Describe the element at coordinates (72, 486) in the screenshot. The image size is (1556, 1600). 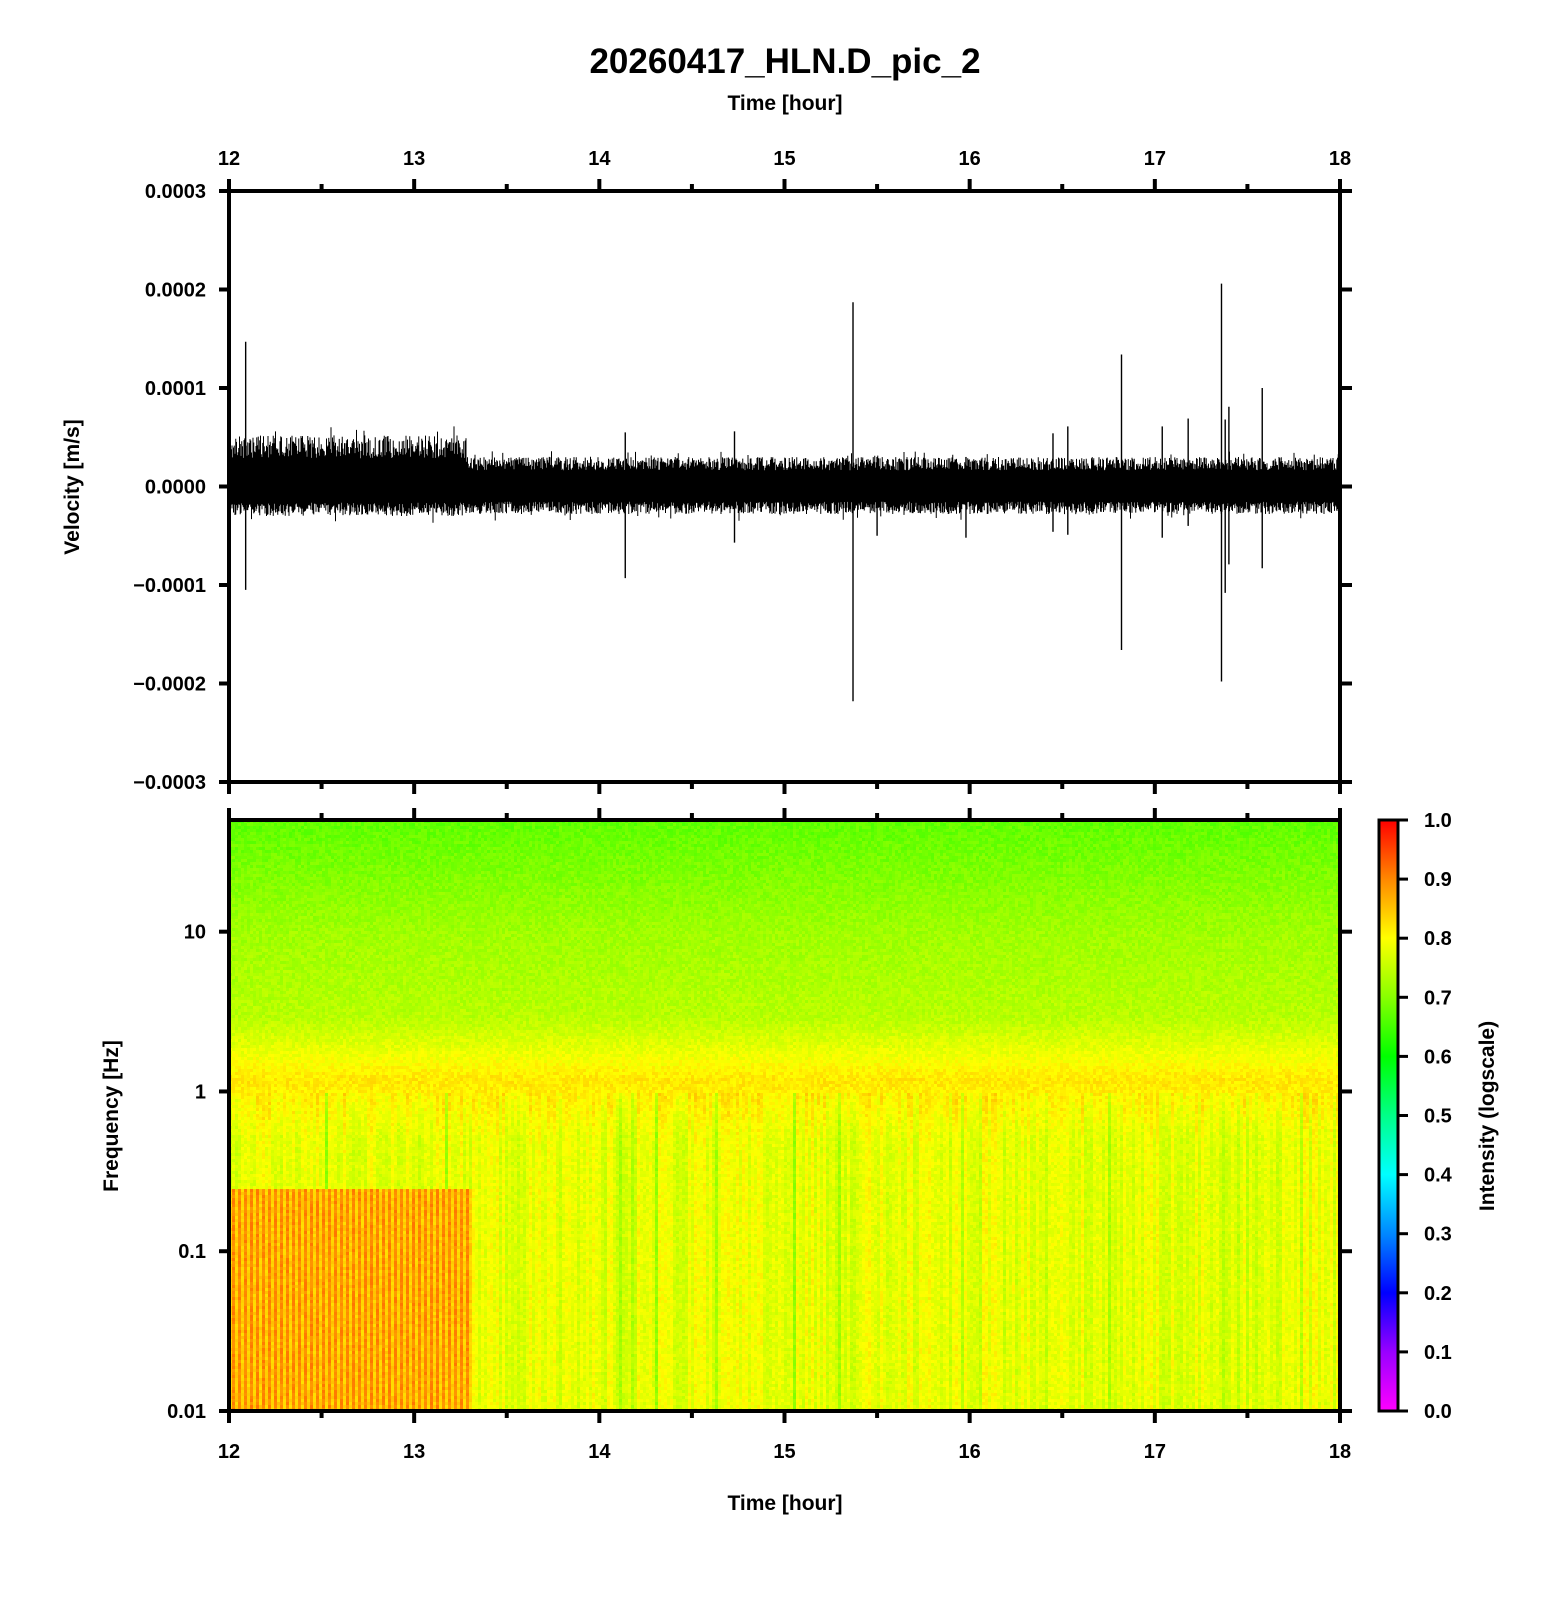
I see `waveform-y-axis-label: Velocity [m/s]` at that location.